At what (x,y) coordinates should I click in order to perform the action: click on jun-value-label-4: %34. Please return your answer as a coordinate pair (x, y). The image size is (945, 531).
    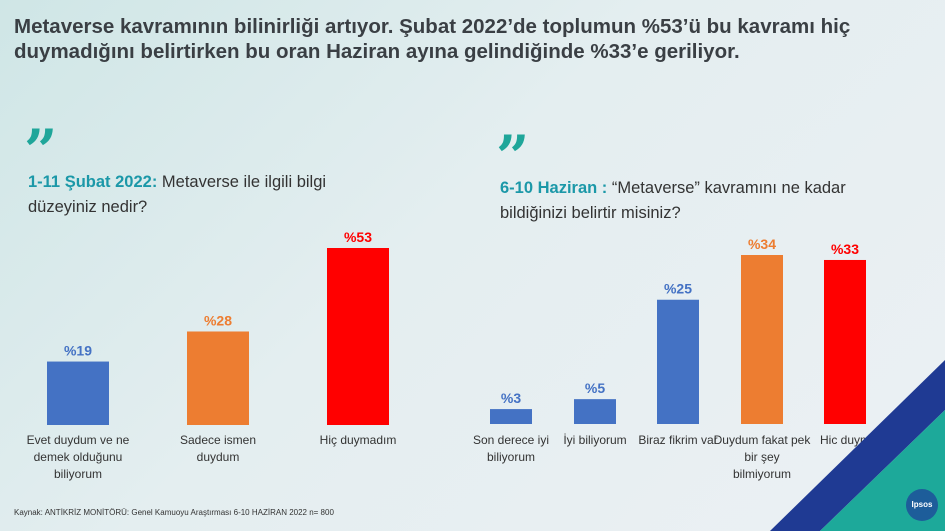
    Looking at the image, I should click on (762, 244).